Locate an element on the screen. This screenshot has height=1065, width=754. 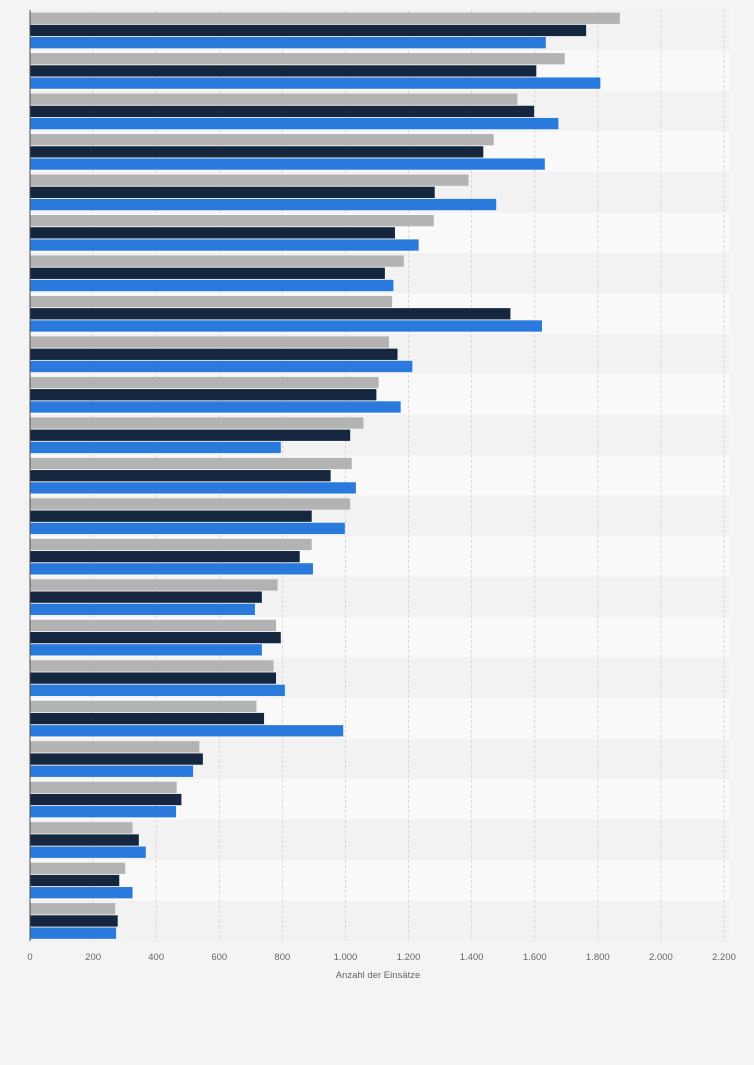
x-tick-label: 600 is located at coordinates (219, 957).